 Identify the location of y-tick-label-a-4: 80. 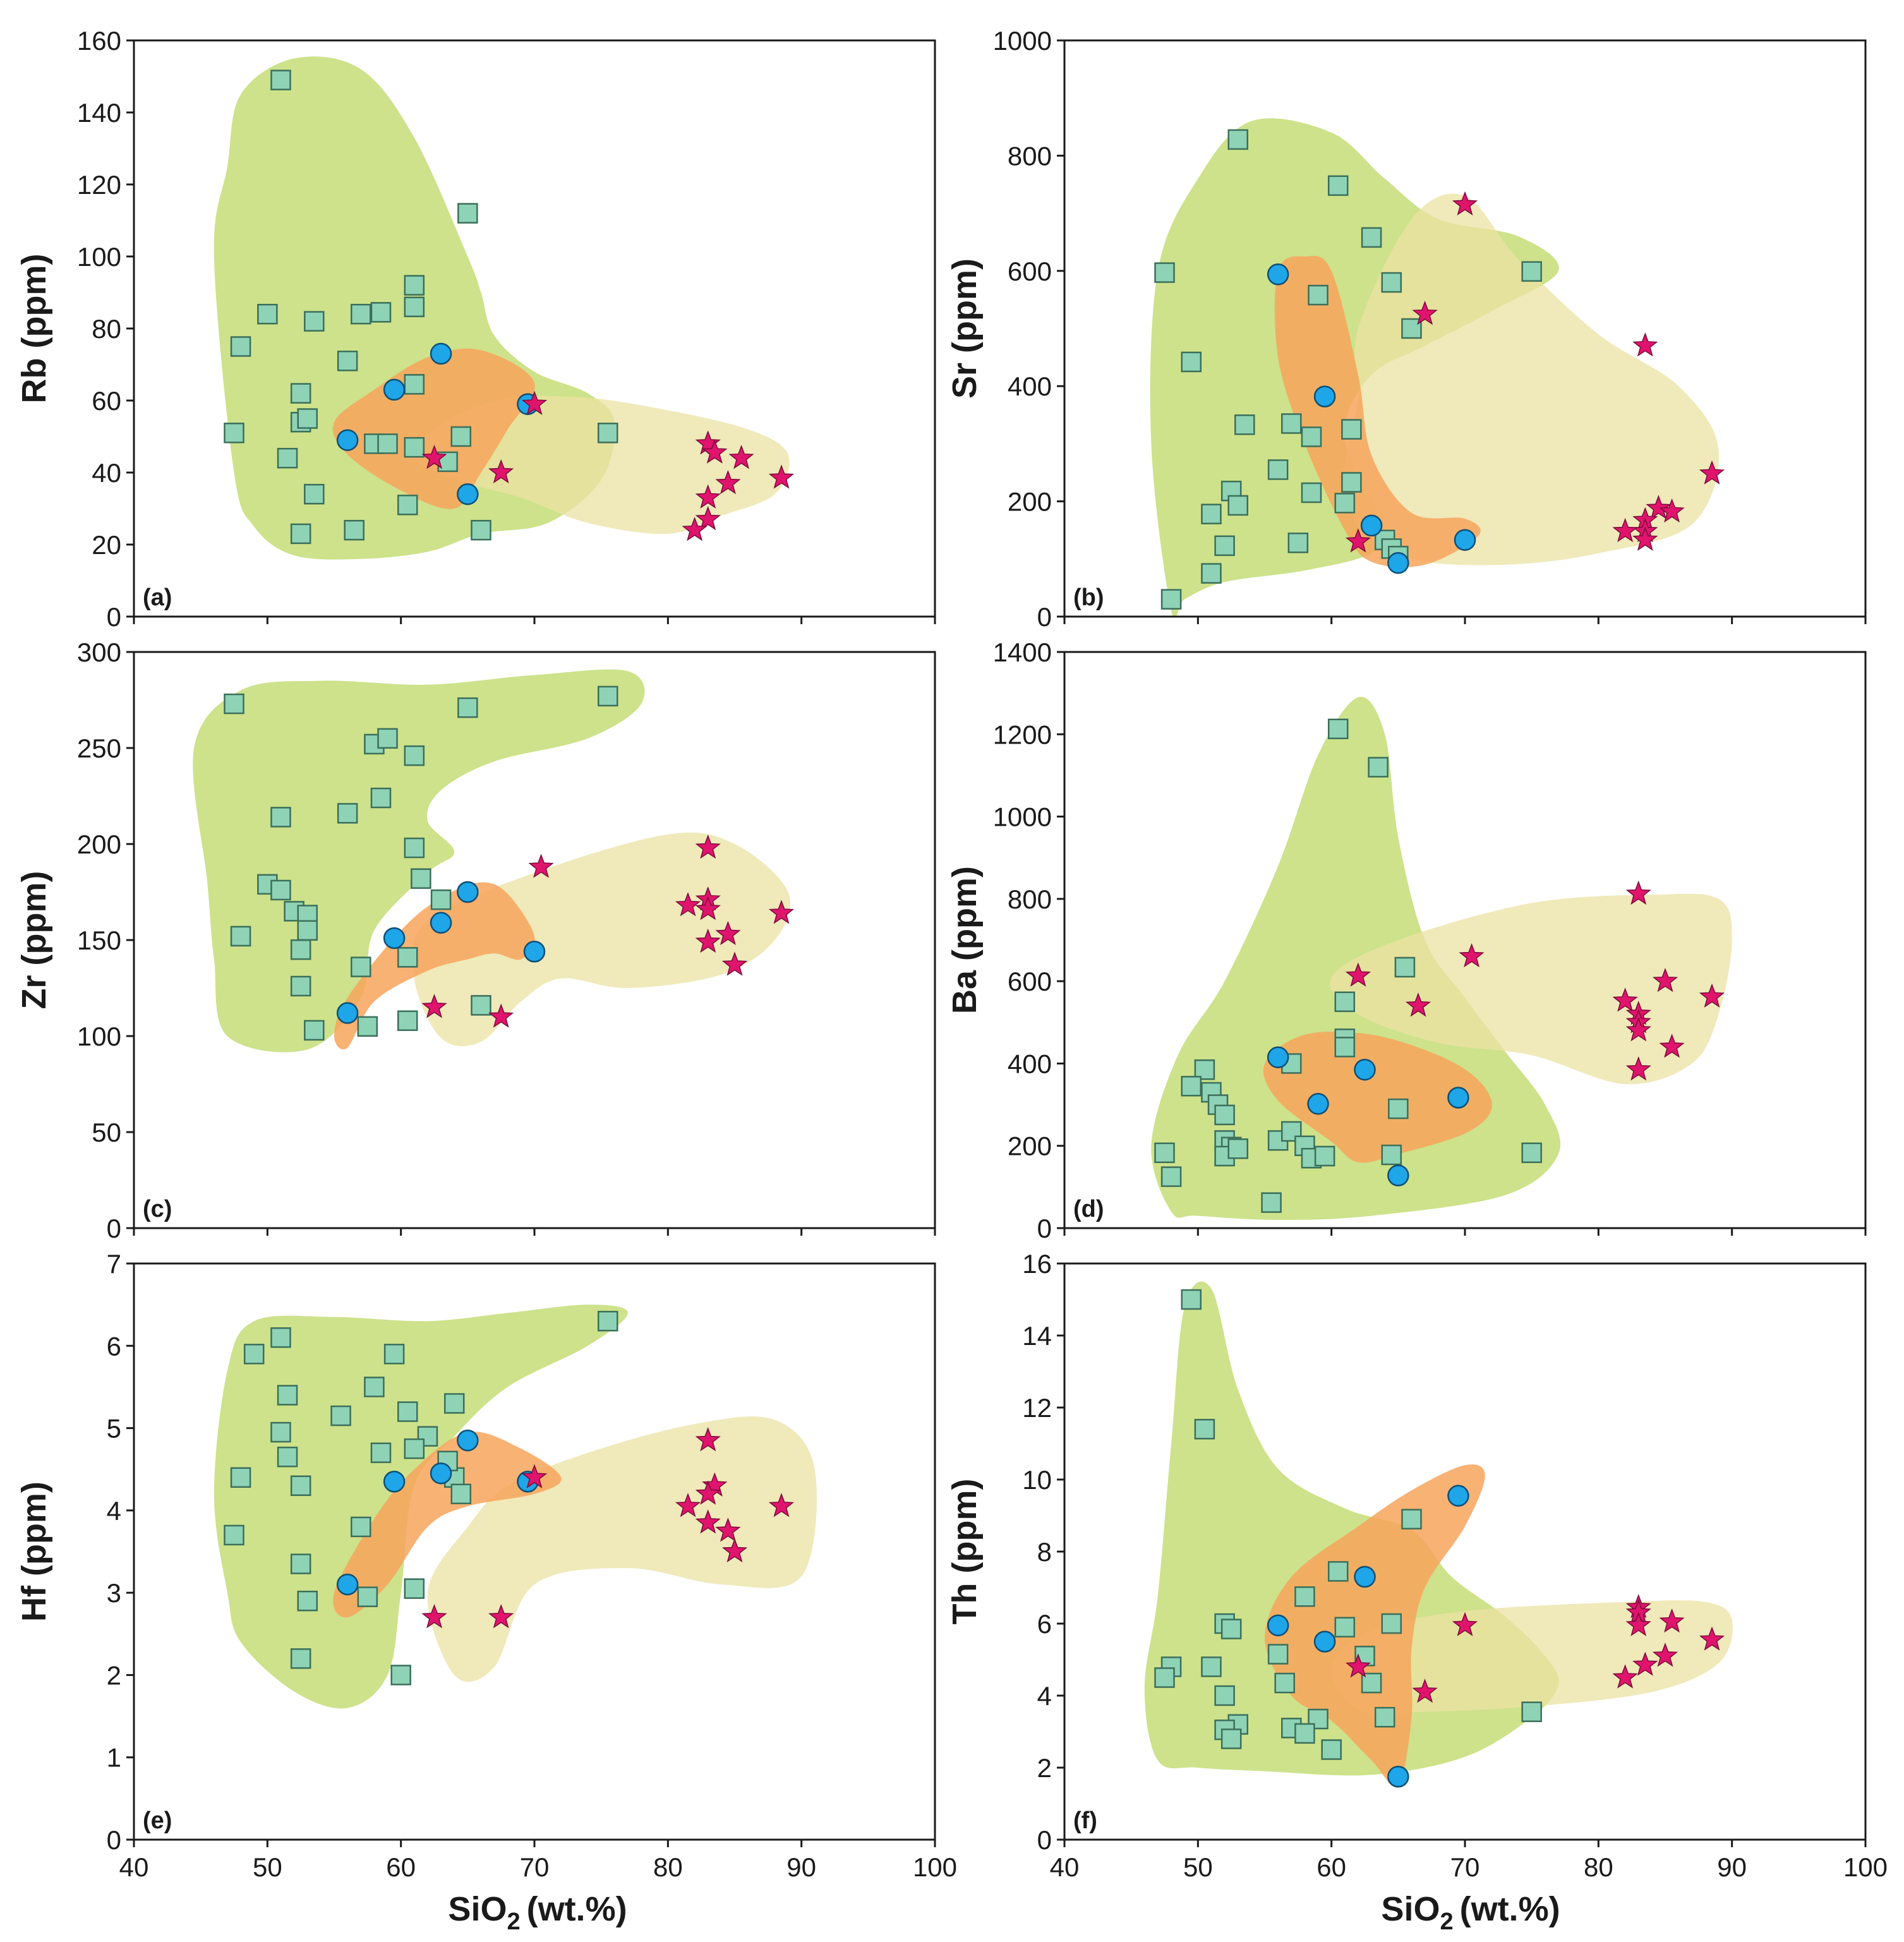
(106, 329).